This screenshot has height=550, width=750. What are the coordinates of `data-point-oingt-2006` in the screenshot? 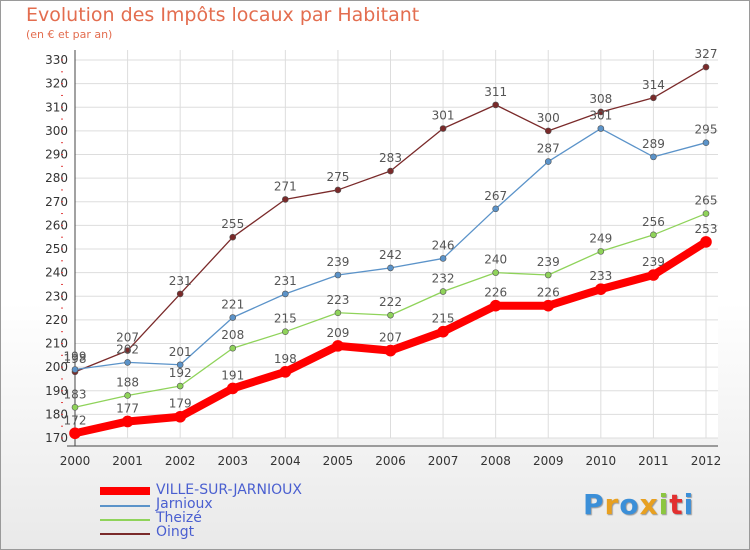 It's located at (390, 171).